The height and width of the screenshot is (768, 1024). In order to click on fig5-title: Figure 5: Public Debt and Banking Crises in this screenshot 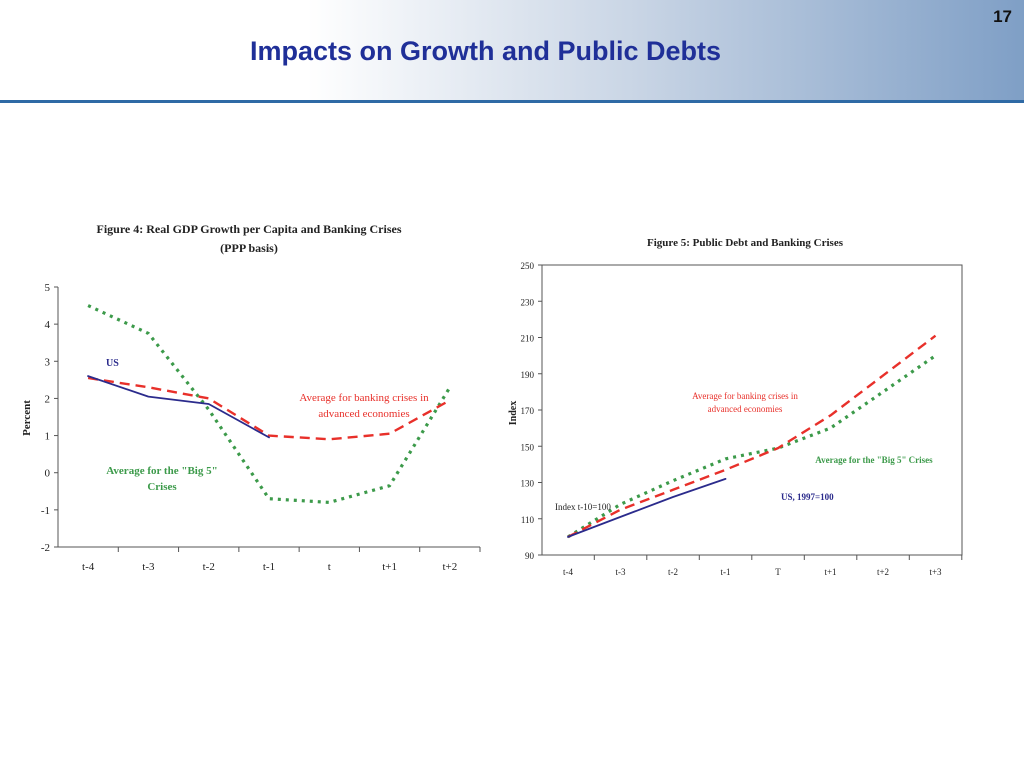, I will do `click(745, 243)`.